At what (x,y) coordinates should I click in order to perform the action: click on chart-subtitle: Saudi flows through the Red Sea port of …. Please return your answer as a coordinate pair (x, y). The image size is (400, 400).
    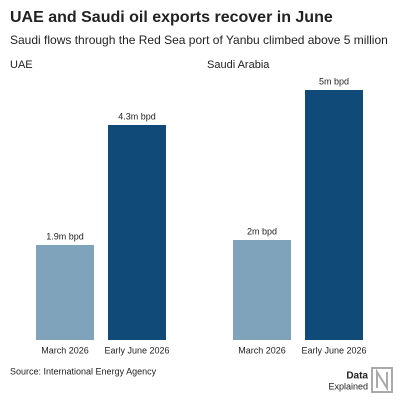
    Looking at the image, I should click on (199, 40).